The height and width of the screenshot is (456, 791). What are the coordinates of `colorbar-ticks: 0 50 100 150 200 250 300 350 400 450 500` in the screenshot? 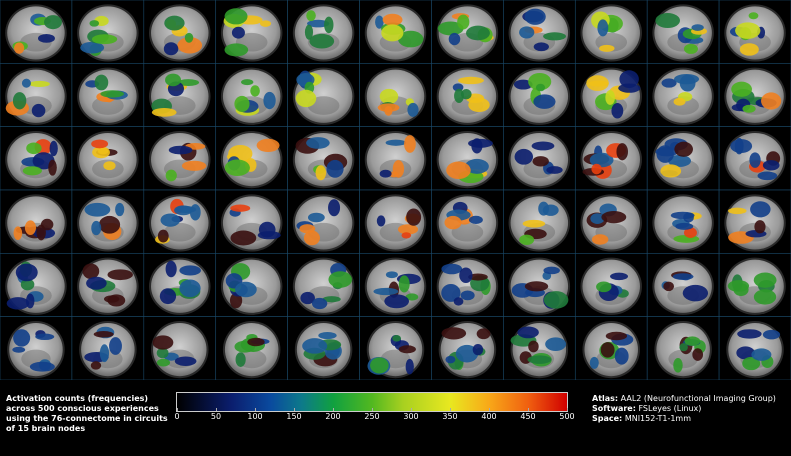 It's located at (374, 416).